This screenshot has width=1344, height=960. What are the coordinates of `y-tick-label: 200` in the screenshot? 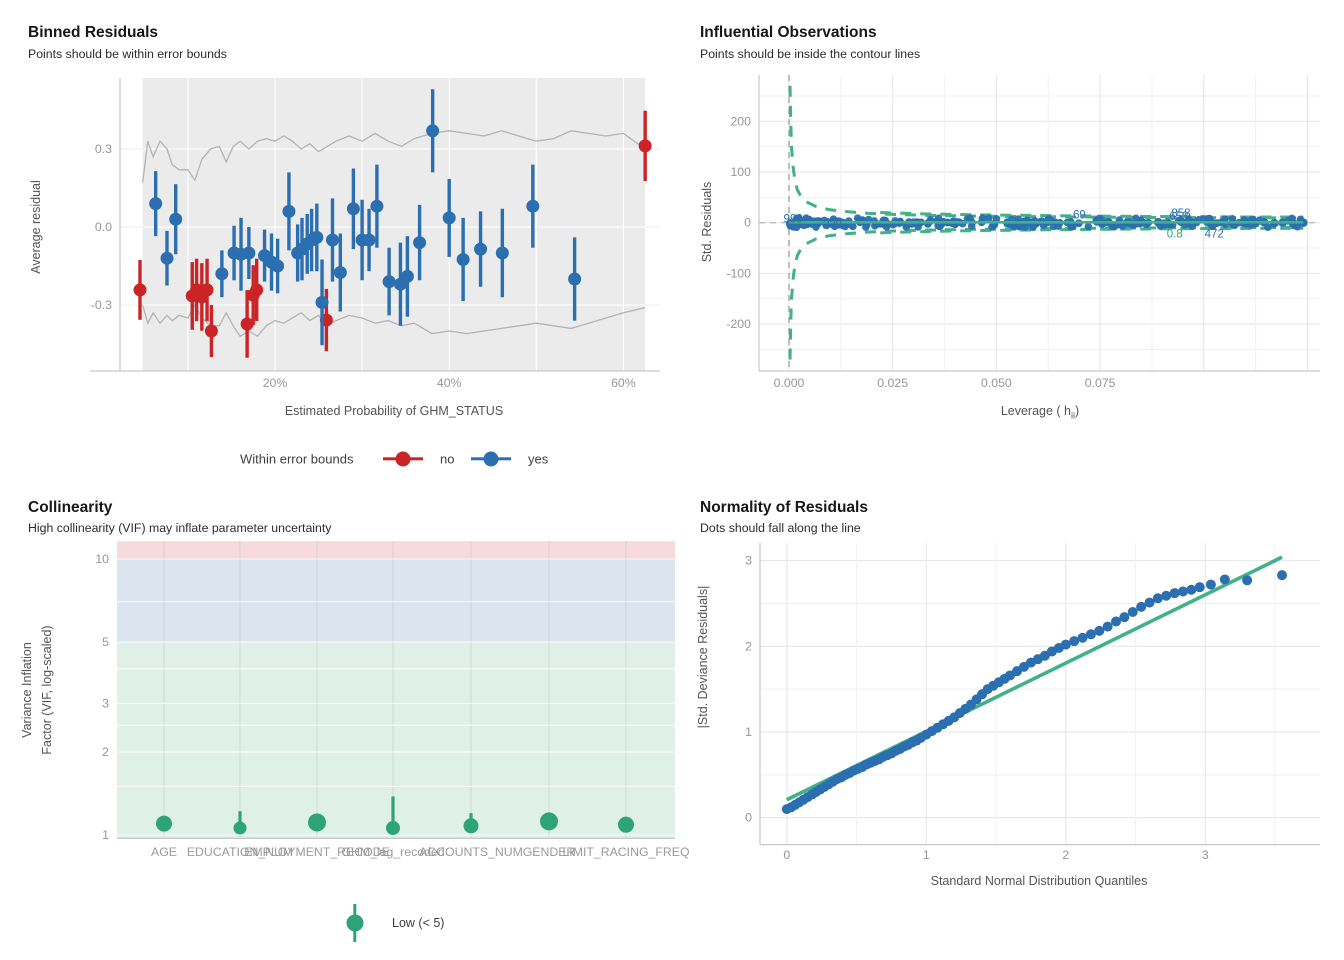 It's located at (740, 121).